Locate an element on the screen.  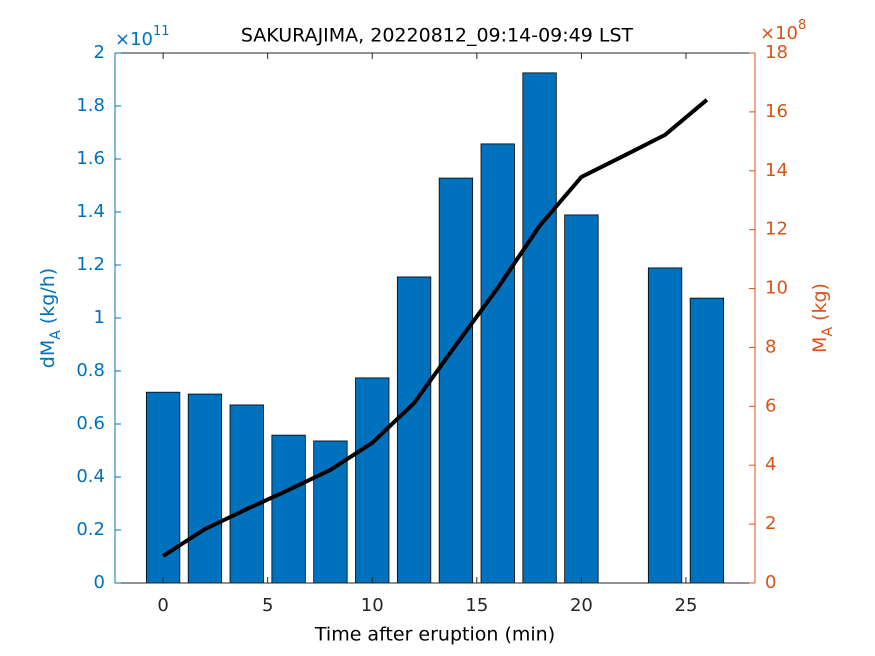
y-tick-label: 2 is located at coordinates (99, 52).